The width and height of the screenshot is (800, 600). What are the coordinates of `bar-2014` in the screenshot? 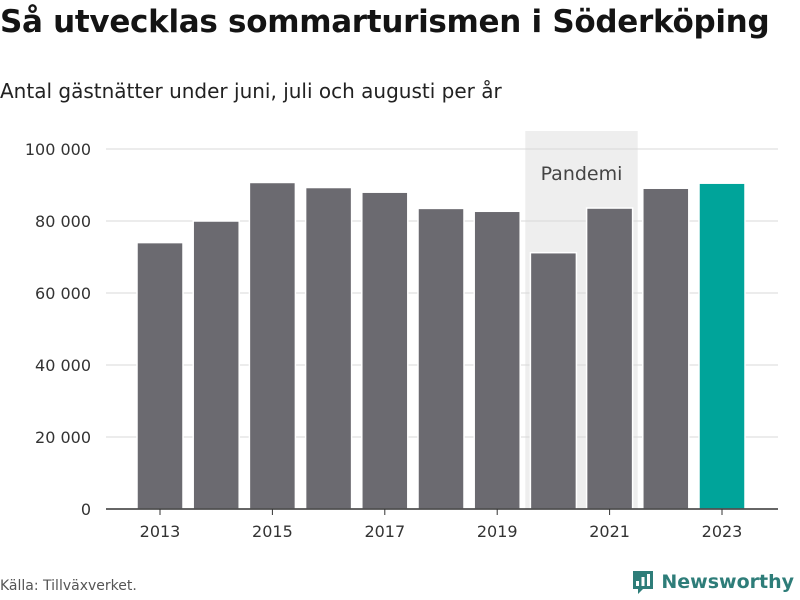 It's located at (216, 365).